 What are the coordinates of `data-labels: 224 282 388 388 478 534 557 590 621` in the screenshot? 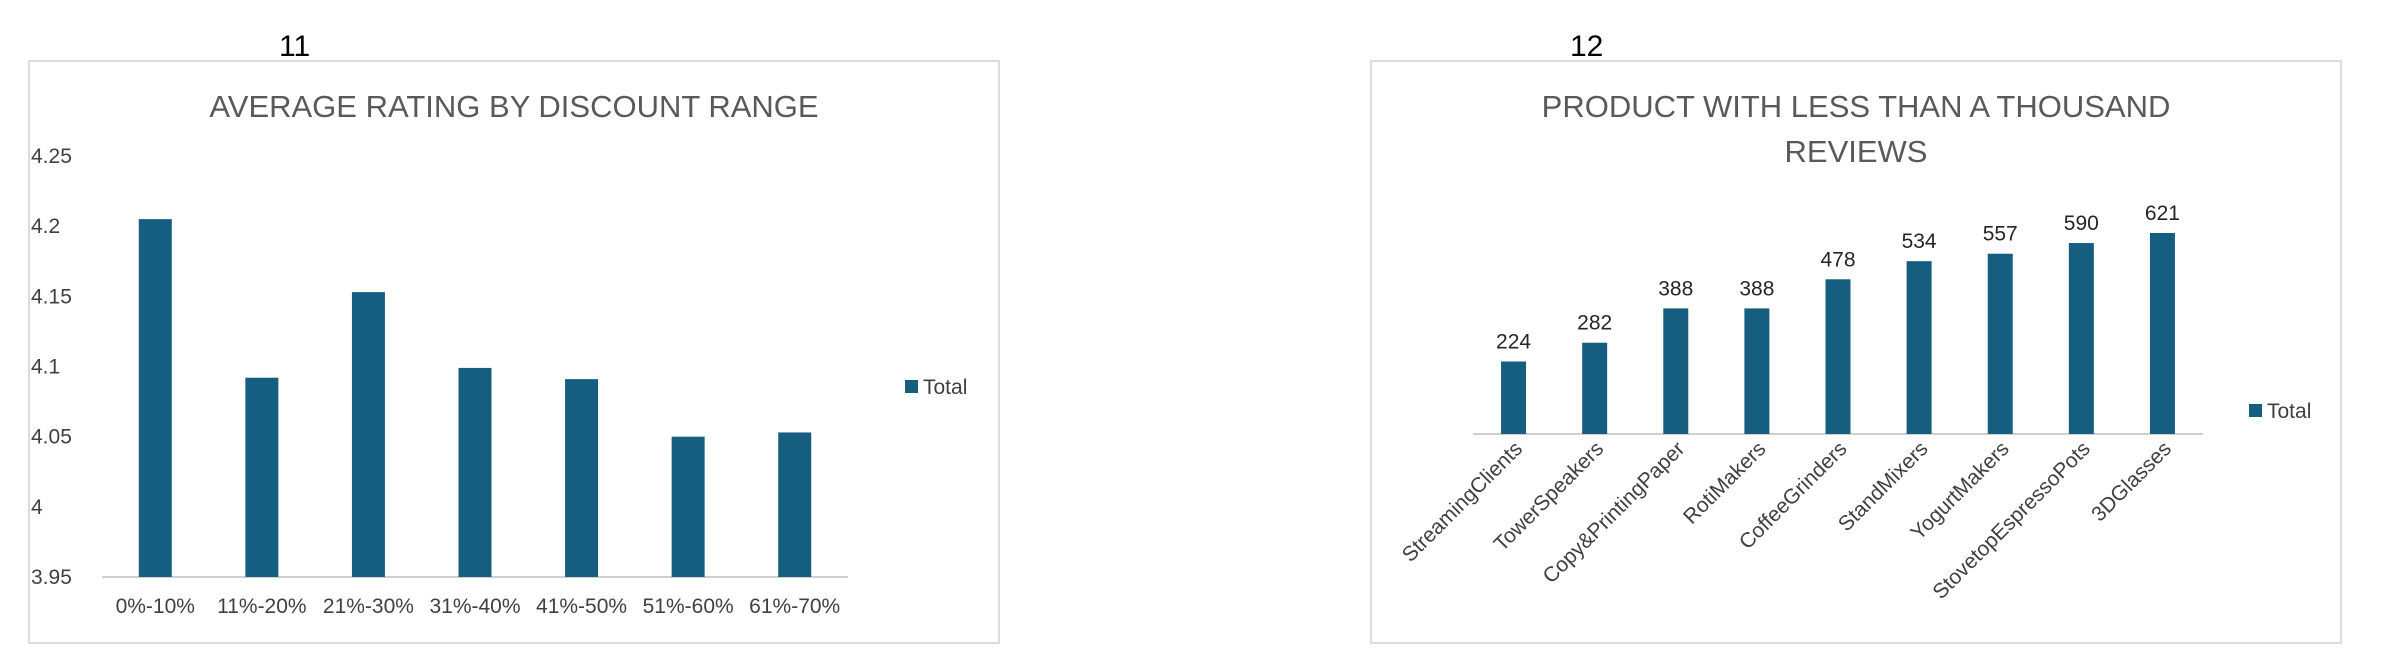 It's located at (1838, 277).